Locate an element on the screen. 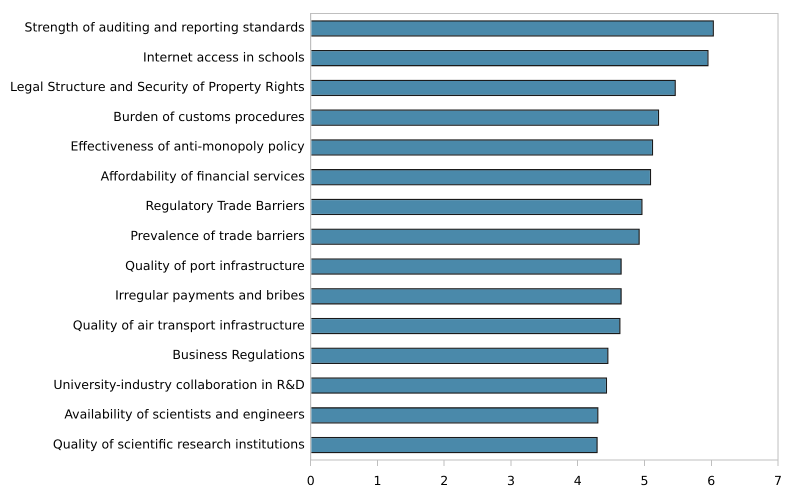 This screenshot has width=798, height=501. y-tick-label: Burden of customs procedures is located at coordinates (209, 116).